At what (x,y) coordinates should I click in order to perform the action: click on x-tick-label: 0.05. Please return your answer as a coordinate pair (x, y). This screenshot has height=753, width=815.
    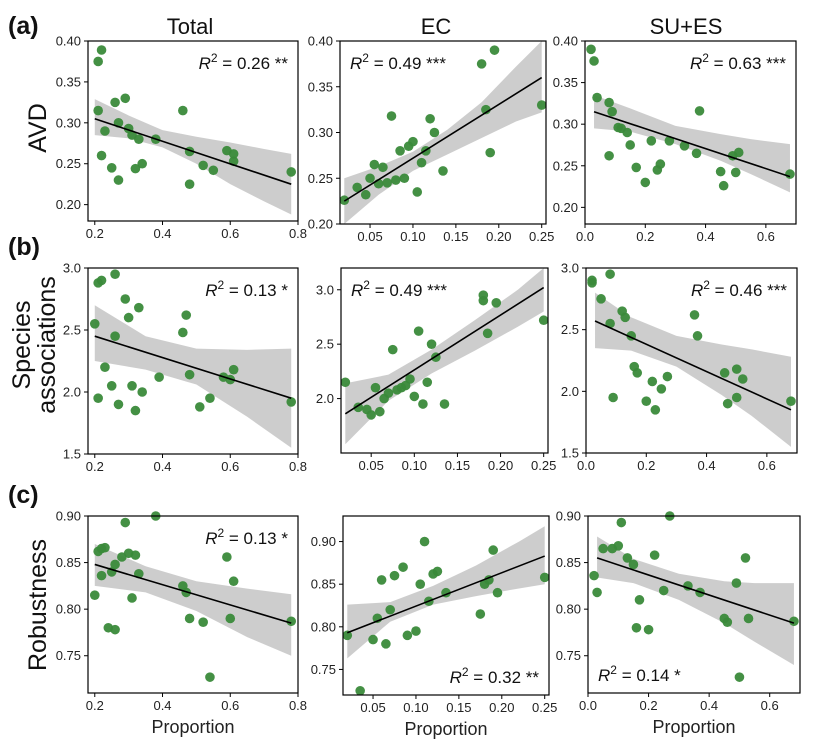
    Looking at the image, I should click on (369, 236).